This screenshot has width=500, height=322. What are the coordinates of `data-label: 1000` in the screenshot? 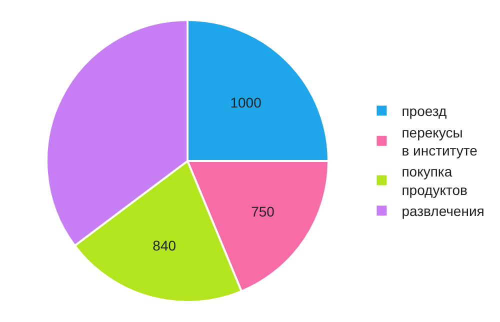 It's located at (246, 102).